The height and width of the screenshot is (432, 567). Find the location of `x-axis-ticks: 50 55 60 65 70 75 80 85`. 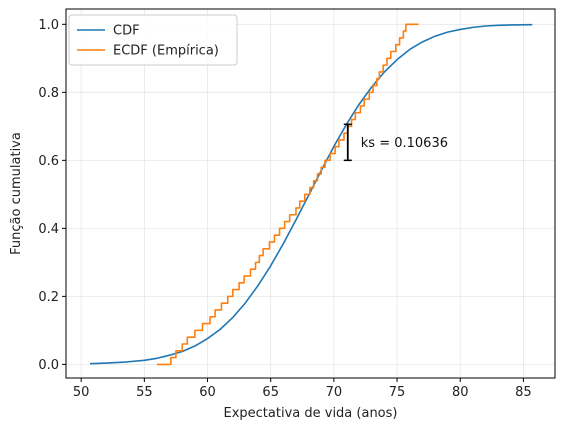

x-axis-ticks: 50 55 60 65 70 75 80 85 is located at coordinates (302, 389).